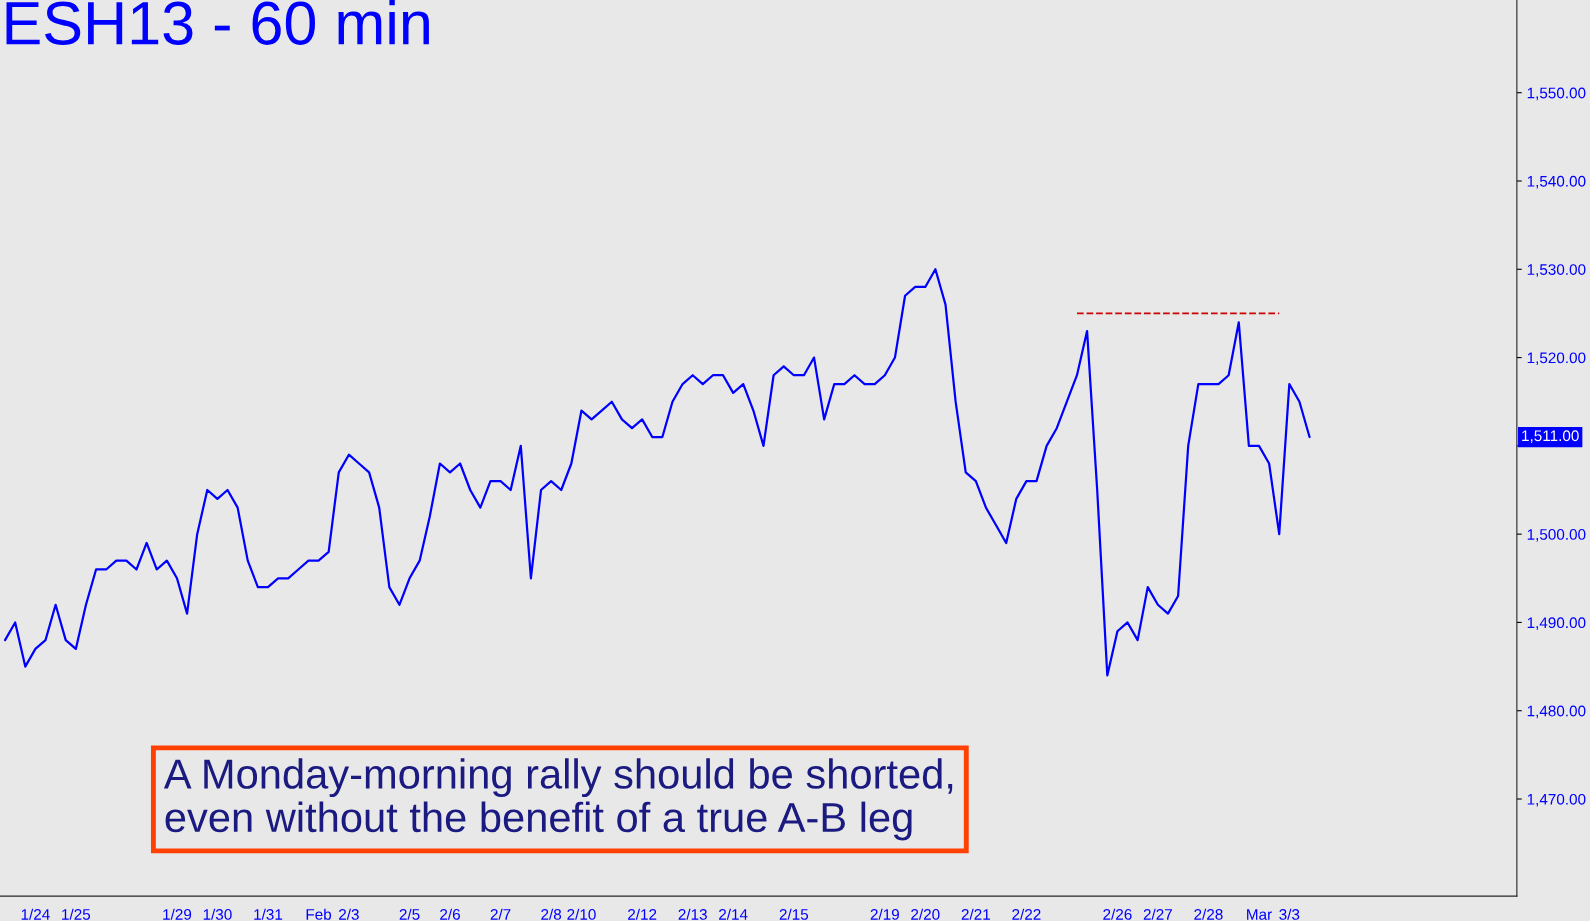  I want to click on x-tick-label: 1/30, so click(217, 914).